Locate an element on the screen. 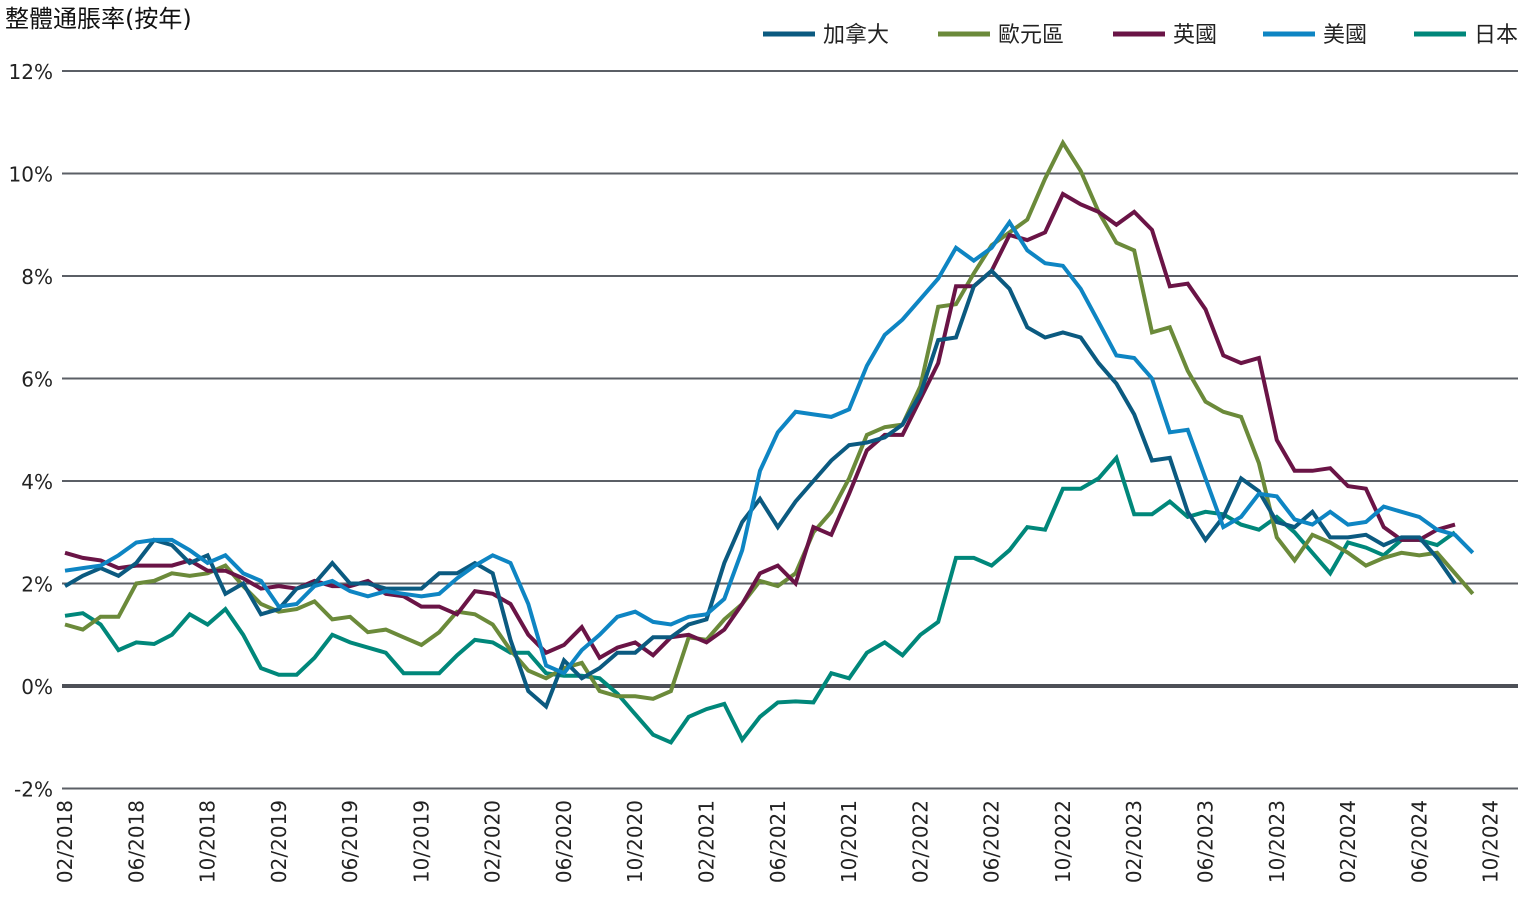  x-tick-label: 02/2021 is located at coordinates (707, 841).